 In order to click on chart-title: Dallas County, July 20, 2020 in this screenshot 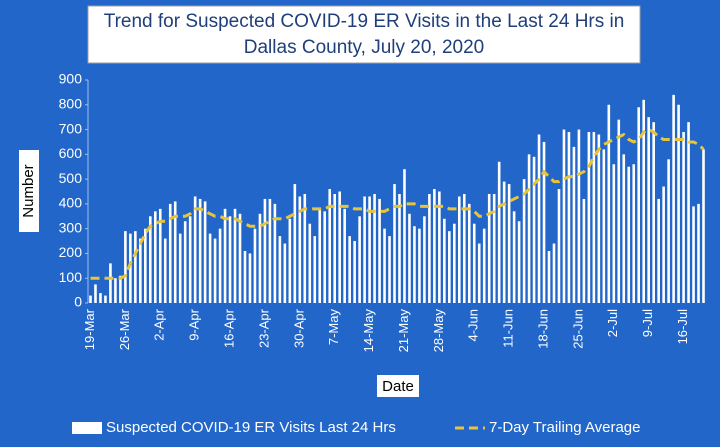, I will do `click(364, 47)`.